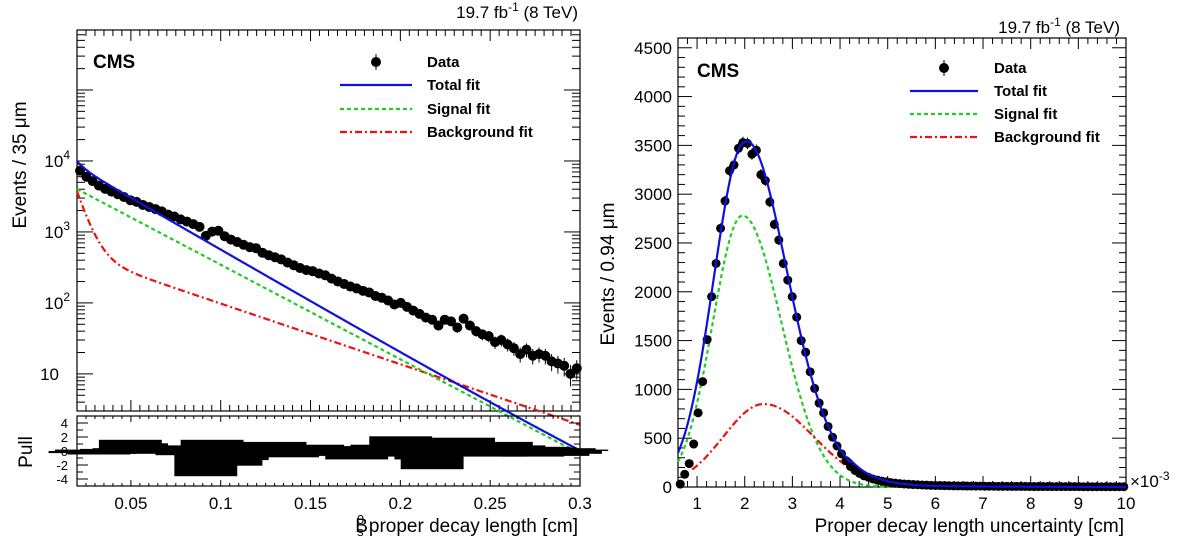 This screenshot has width=1186, height=544. I want to click on right-x-tick-label: 2, so click(744, 503).